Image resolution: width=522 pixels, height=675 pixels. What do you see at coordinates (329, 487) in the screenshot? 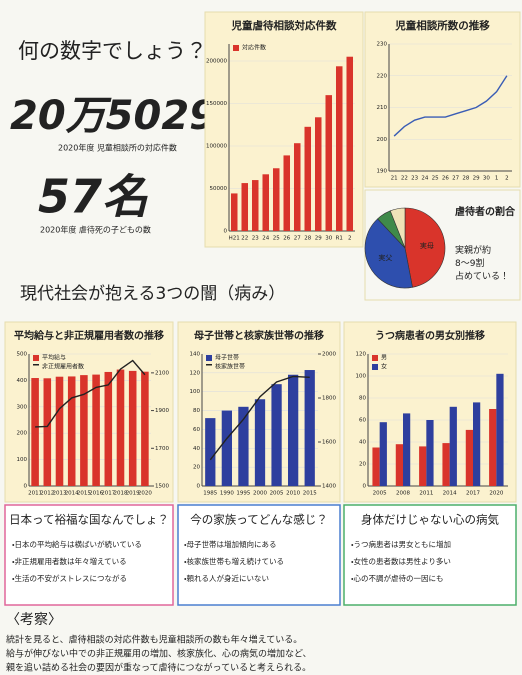
I see `y2-tick-label: 1400` at bounding box center [329, 487].